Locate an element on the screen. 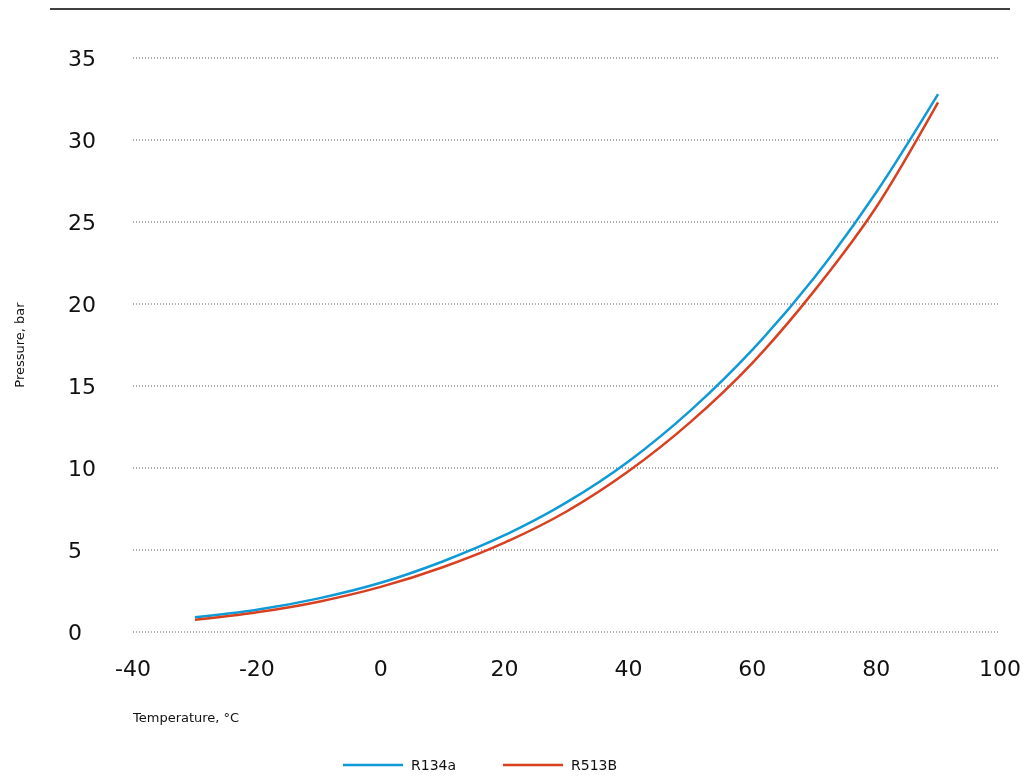 This screenshot has width=1025, height=780. y-tick-label: 25 is located at coordinates (82, 222).